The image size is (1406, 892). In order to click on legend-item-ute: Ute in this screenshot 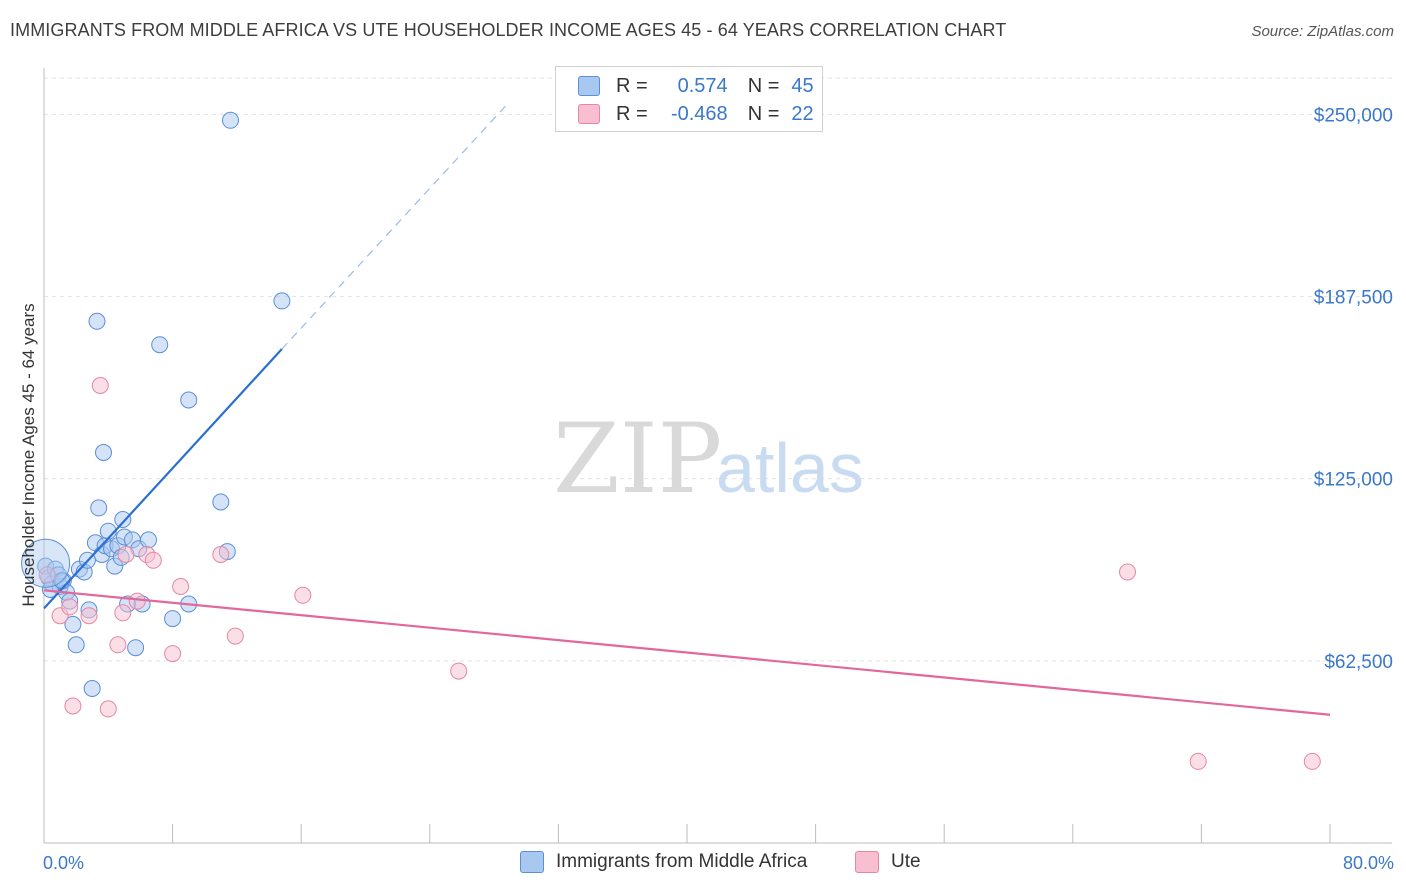, I will do `click(888, 862)`.